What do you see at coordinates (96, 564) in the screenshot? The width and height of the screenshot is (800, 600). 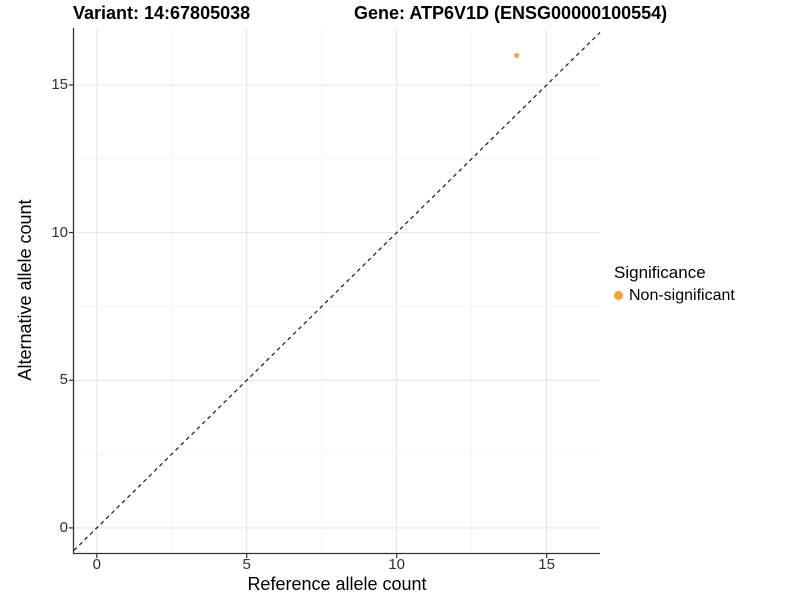 I see `x-tick-label: 0` at bounding box center [96, 564].